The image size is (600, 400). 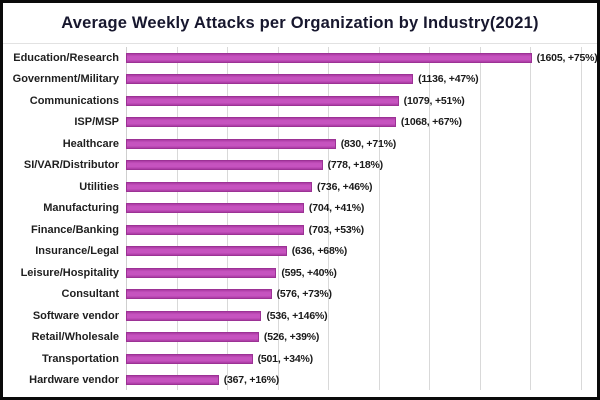 I want to click on bar-row: (576, +73%), so click(x=358, y=295).